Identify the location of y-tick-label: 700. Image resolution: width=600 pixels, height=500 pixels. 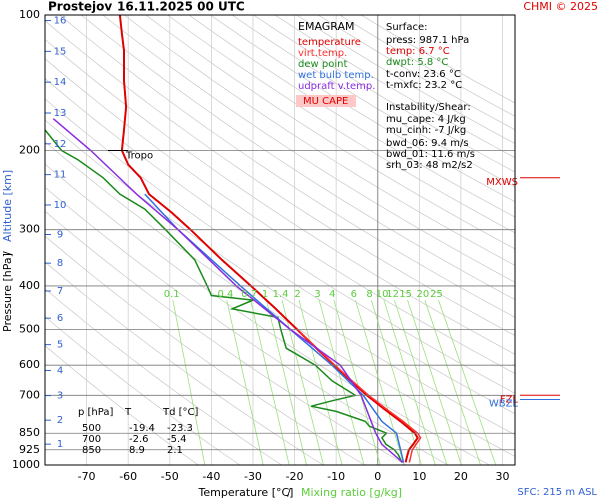
(29, 394).